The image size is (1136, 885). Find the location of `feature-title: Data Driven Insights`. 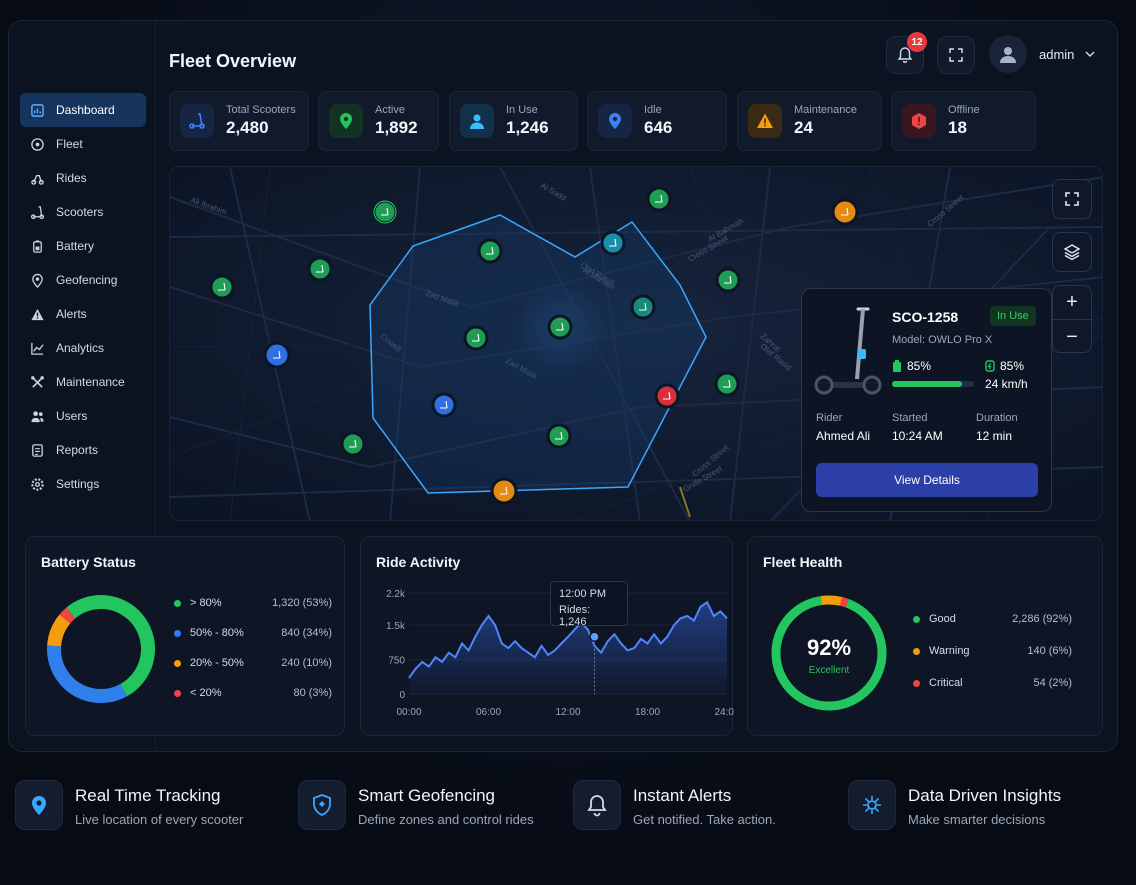

feature-title: Data Driven Insights is located at coordinates (985, 795).